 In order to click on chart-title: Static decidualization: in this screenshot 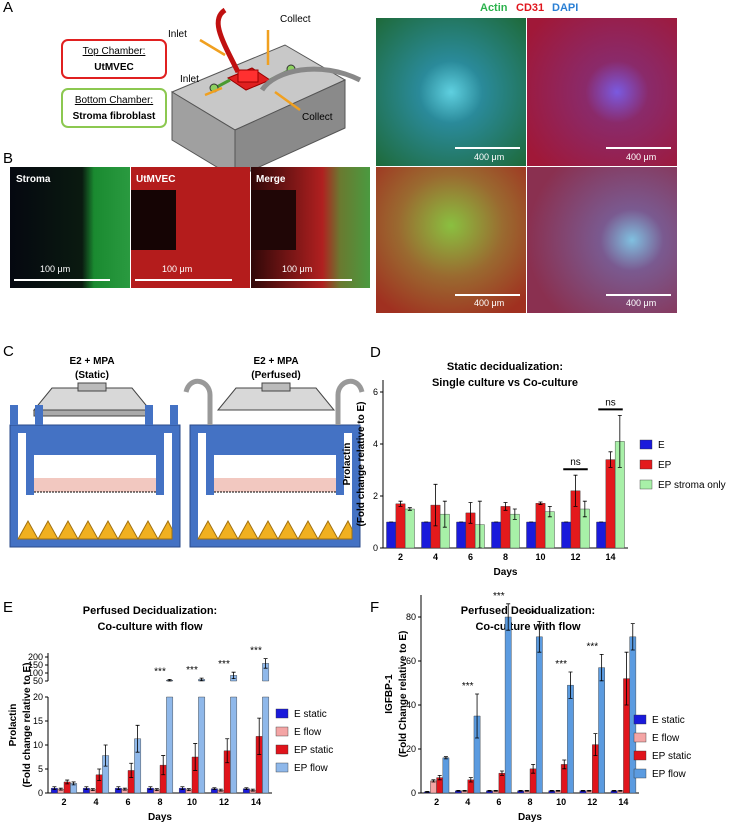, I will do `click(505, 367)`.